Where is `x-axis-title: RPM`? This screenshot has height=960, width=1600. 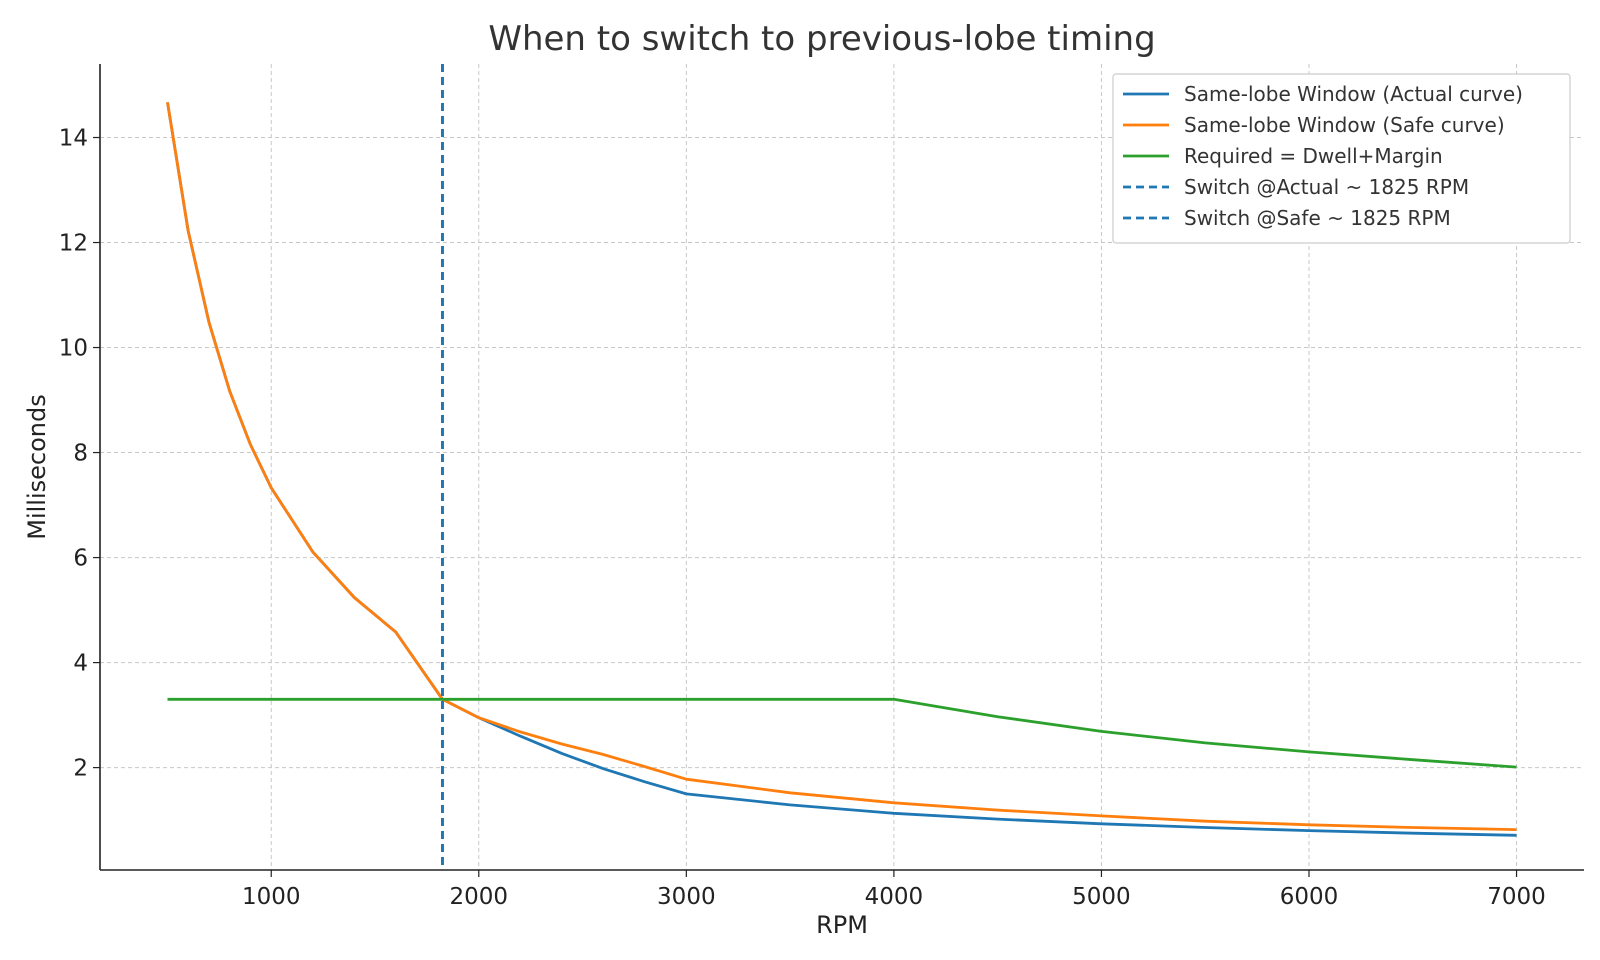 x-axis-title: RPM is located at coordinates (842, 925).